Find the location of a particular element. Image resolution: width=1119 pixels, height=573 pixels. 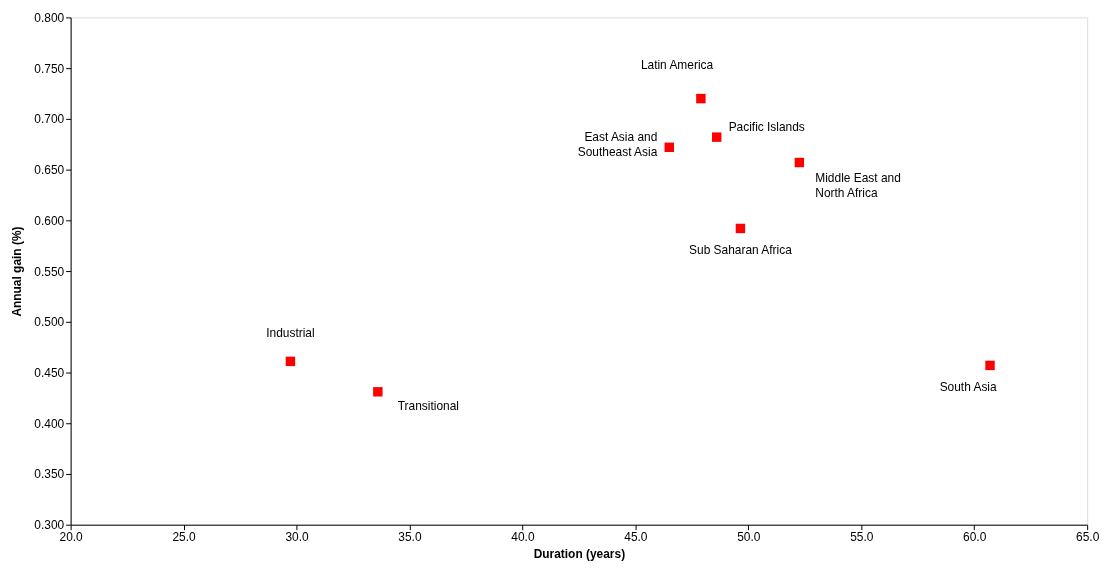

y-tick-label: 0.300 is located at coordinates (49, 525).